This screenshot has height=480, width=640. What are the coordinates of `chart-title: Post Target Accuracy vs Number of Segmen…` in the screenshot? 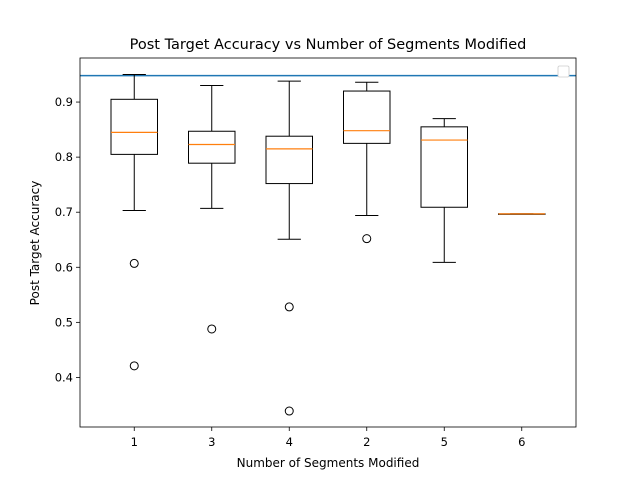 It's located at (328, 45).